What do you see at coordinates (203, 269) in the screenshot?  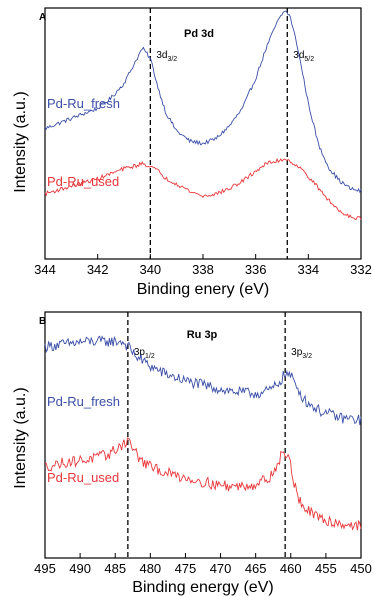 I see `panel-a-x-tick-label: 338` at bounding box center [203, 269].